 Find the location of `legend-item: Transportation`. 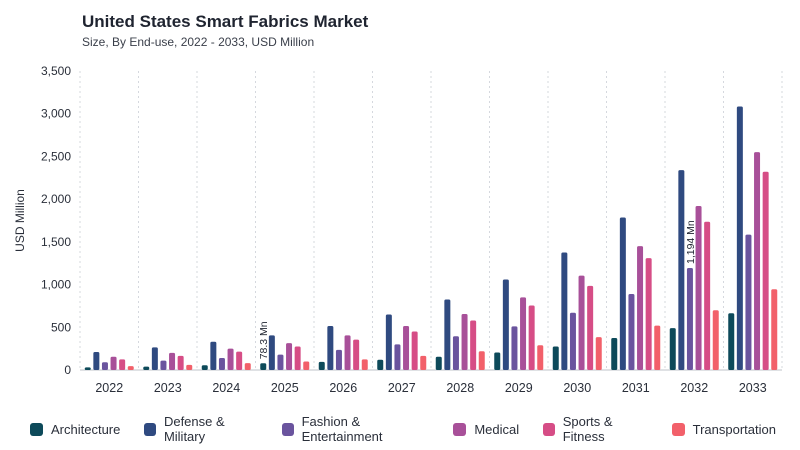

legend-item: Transportation is located at coordinates (723, 429).